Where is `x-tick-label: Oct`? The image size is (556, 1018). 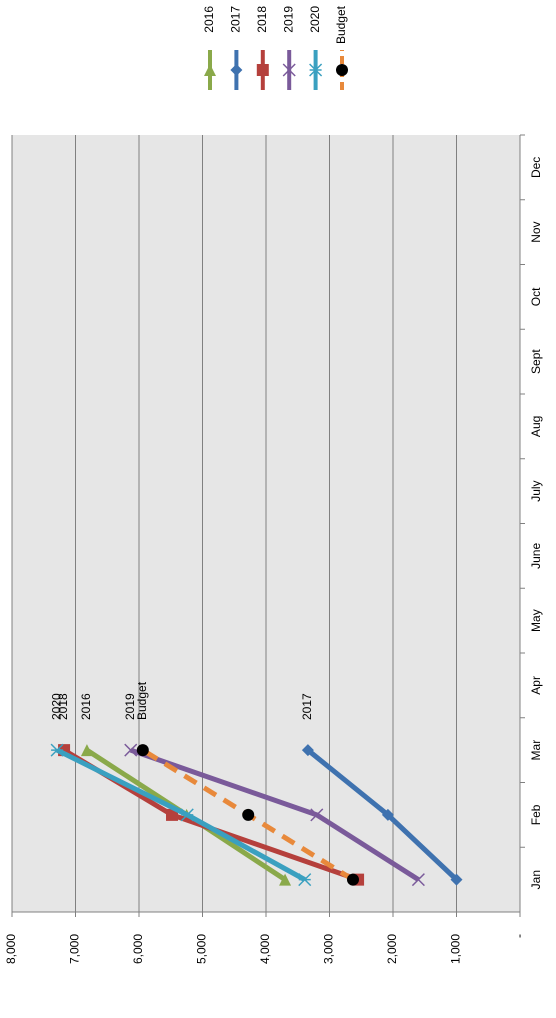
x-tick-label: Oct is located at coordinates (536, 296).